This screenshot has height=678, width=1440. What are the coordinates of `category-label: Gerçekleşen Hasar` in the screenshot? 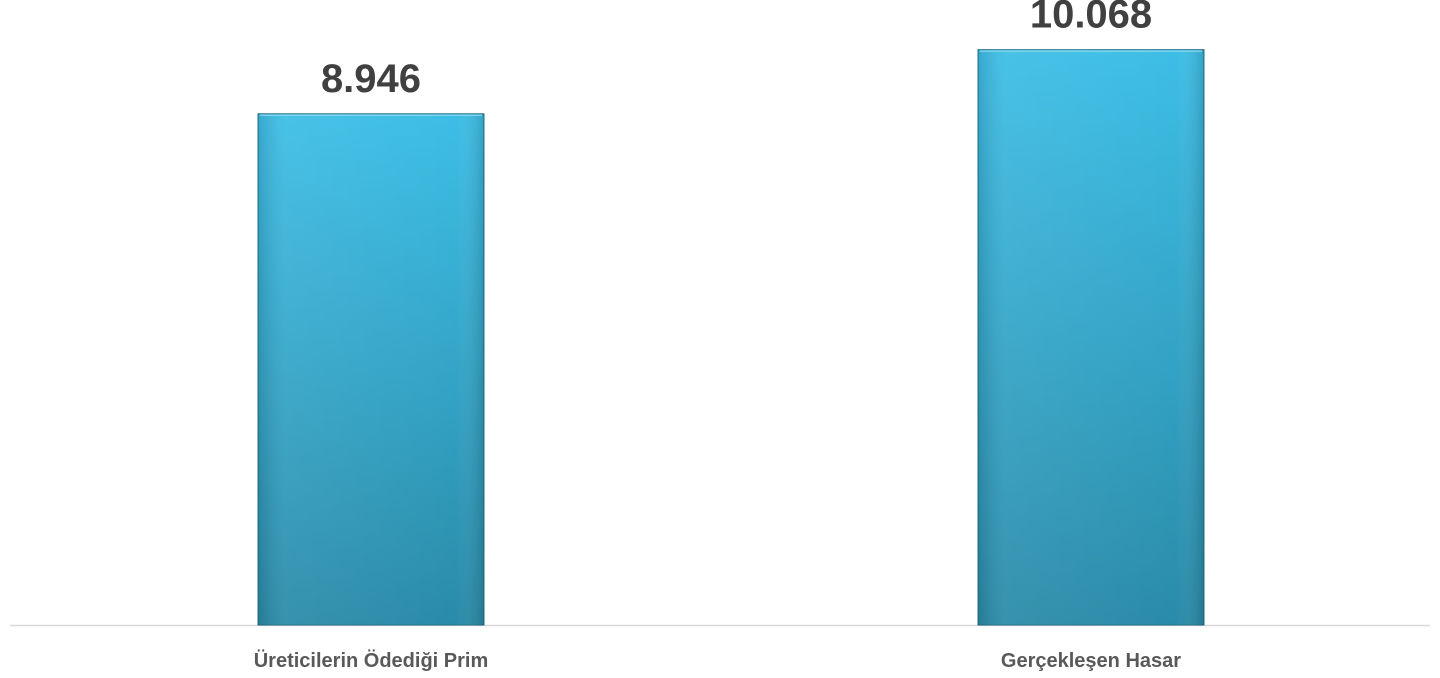 It's located at (1091, 661).